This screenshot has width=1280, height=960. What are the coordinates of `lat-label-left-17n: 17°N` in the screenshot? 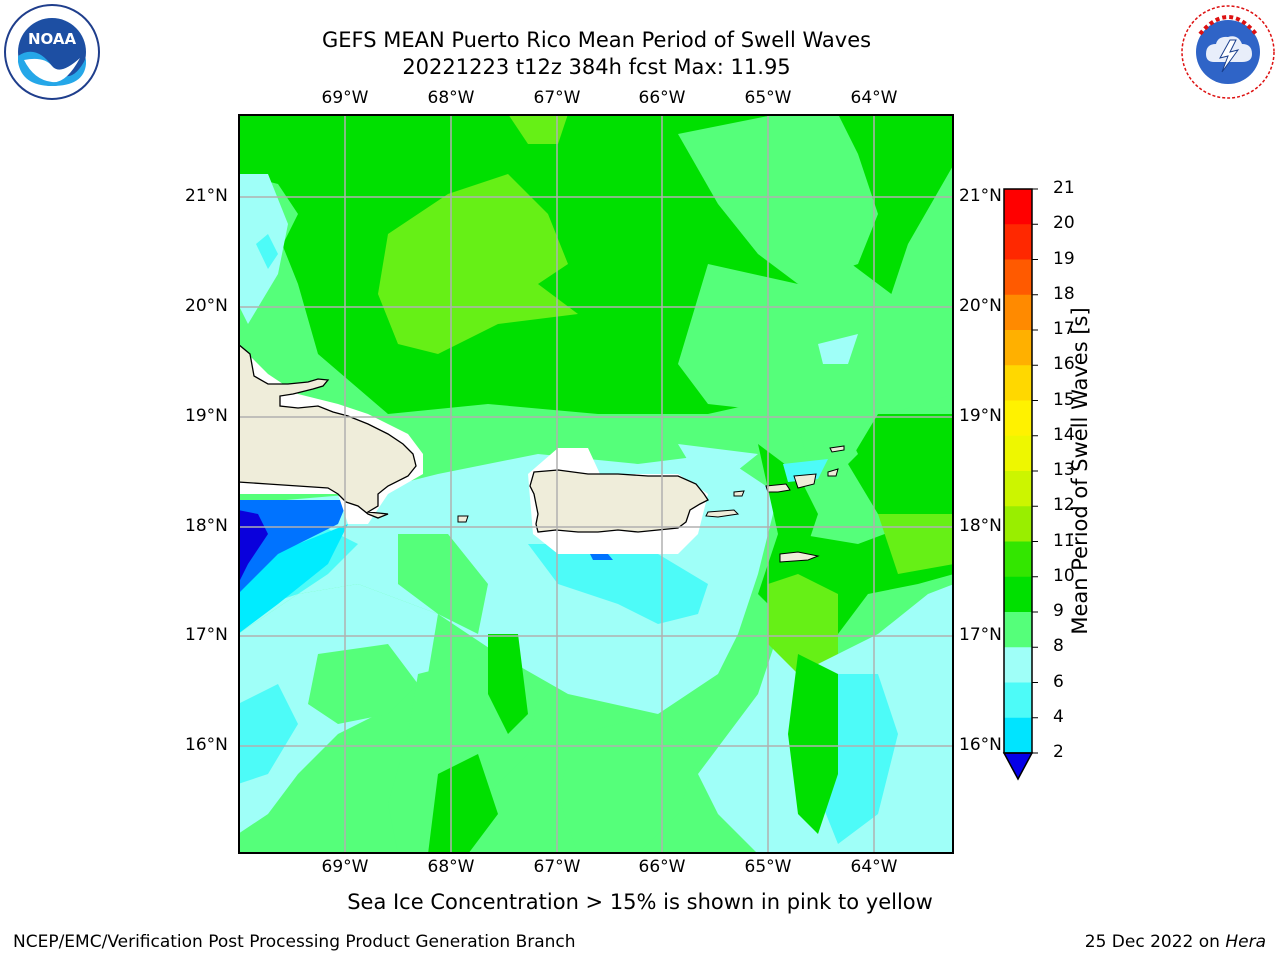 It's located at (206, 635).